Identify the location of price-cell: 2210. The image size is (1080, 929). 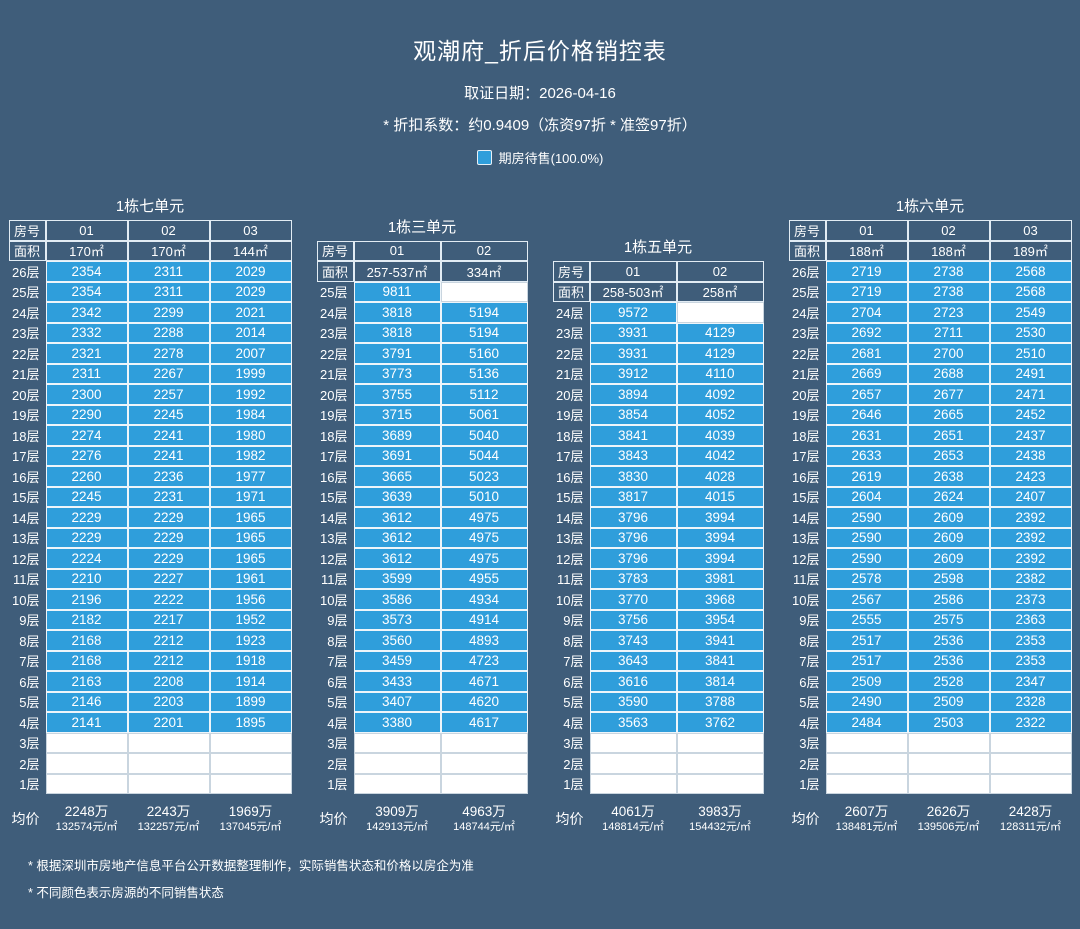
(86, 578).